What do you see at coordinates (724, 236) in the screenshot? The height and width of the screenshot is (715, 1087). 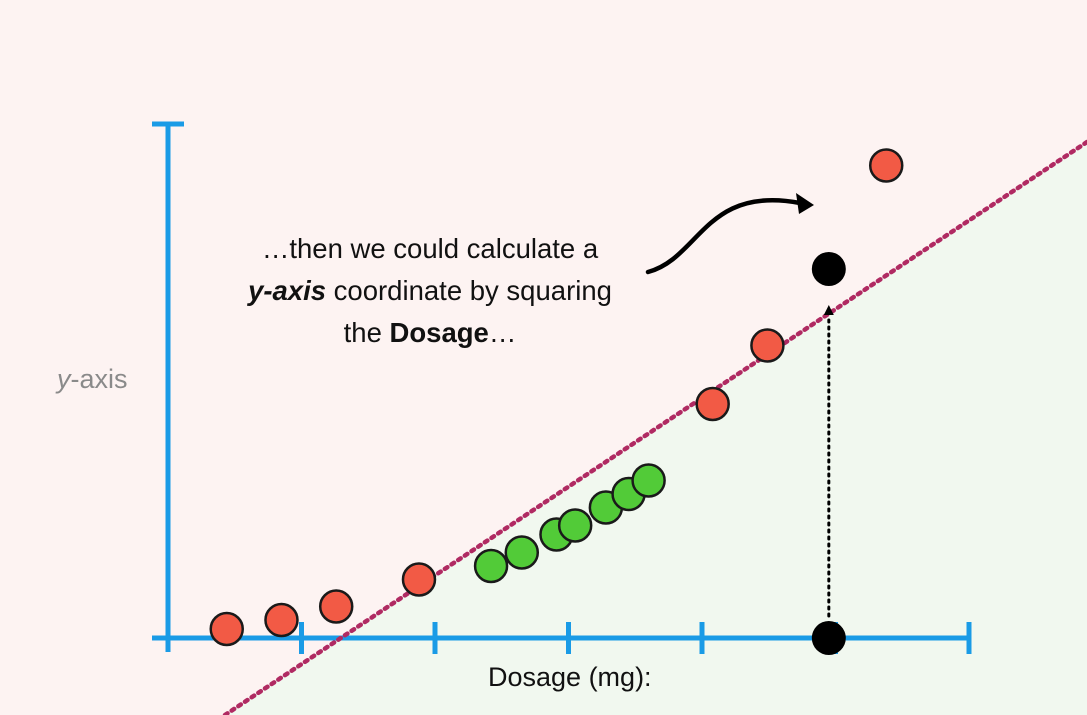 I see `annotation-arrow-curve` at bounding box center [724, 236].